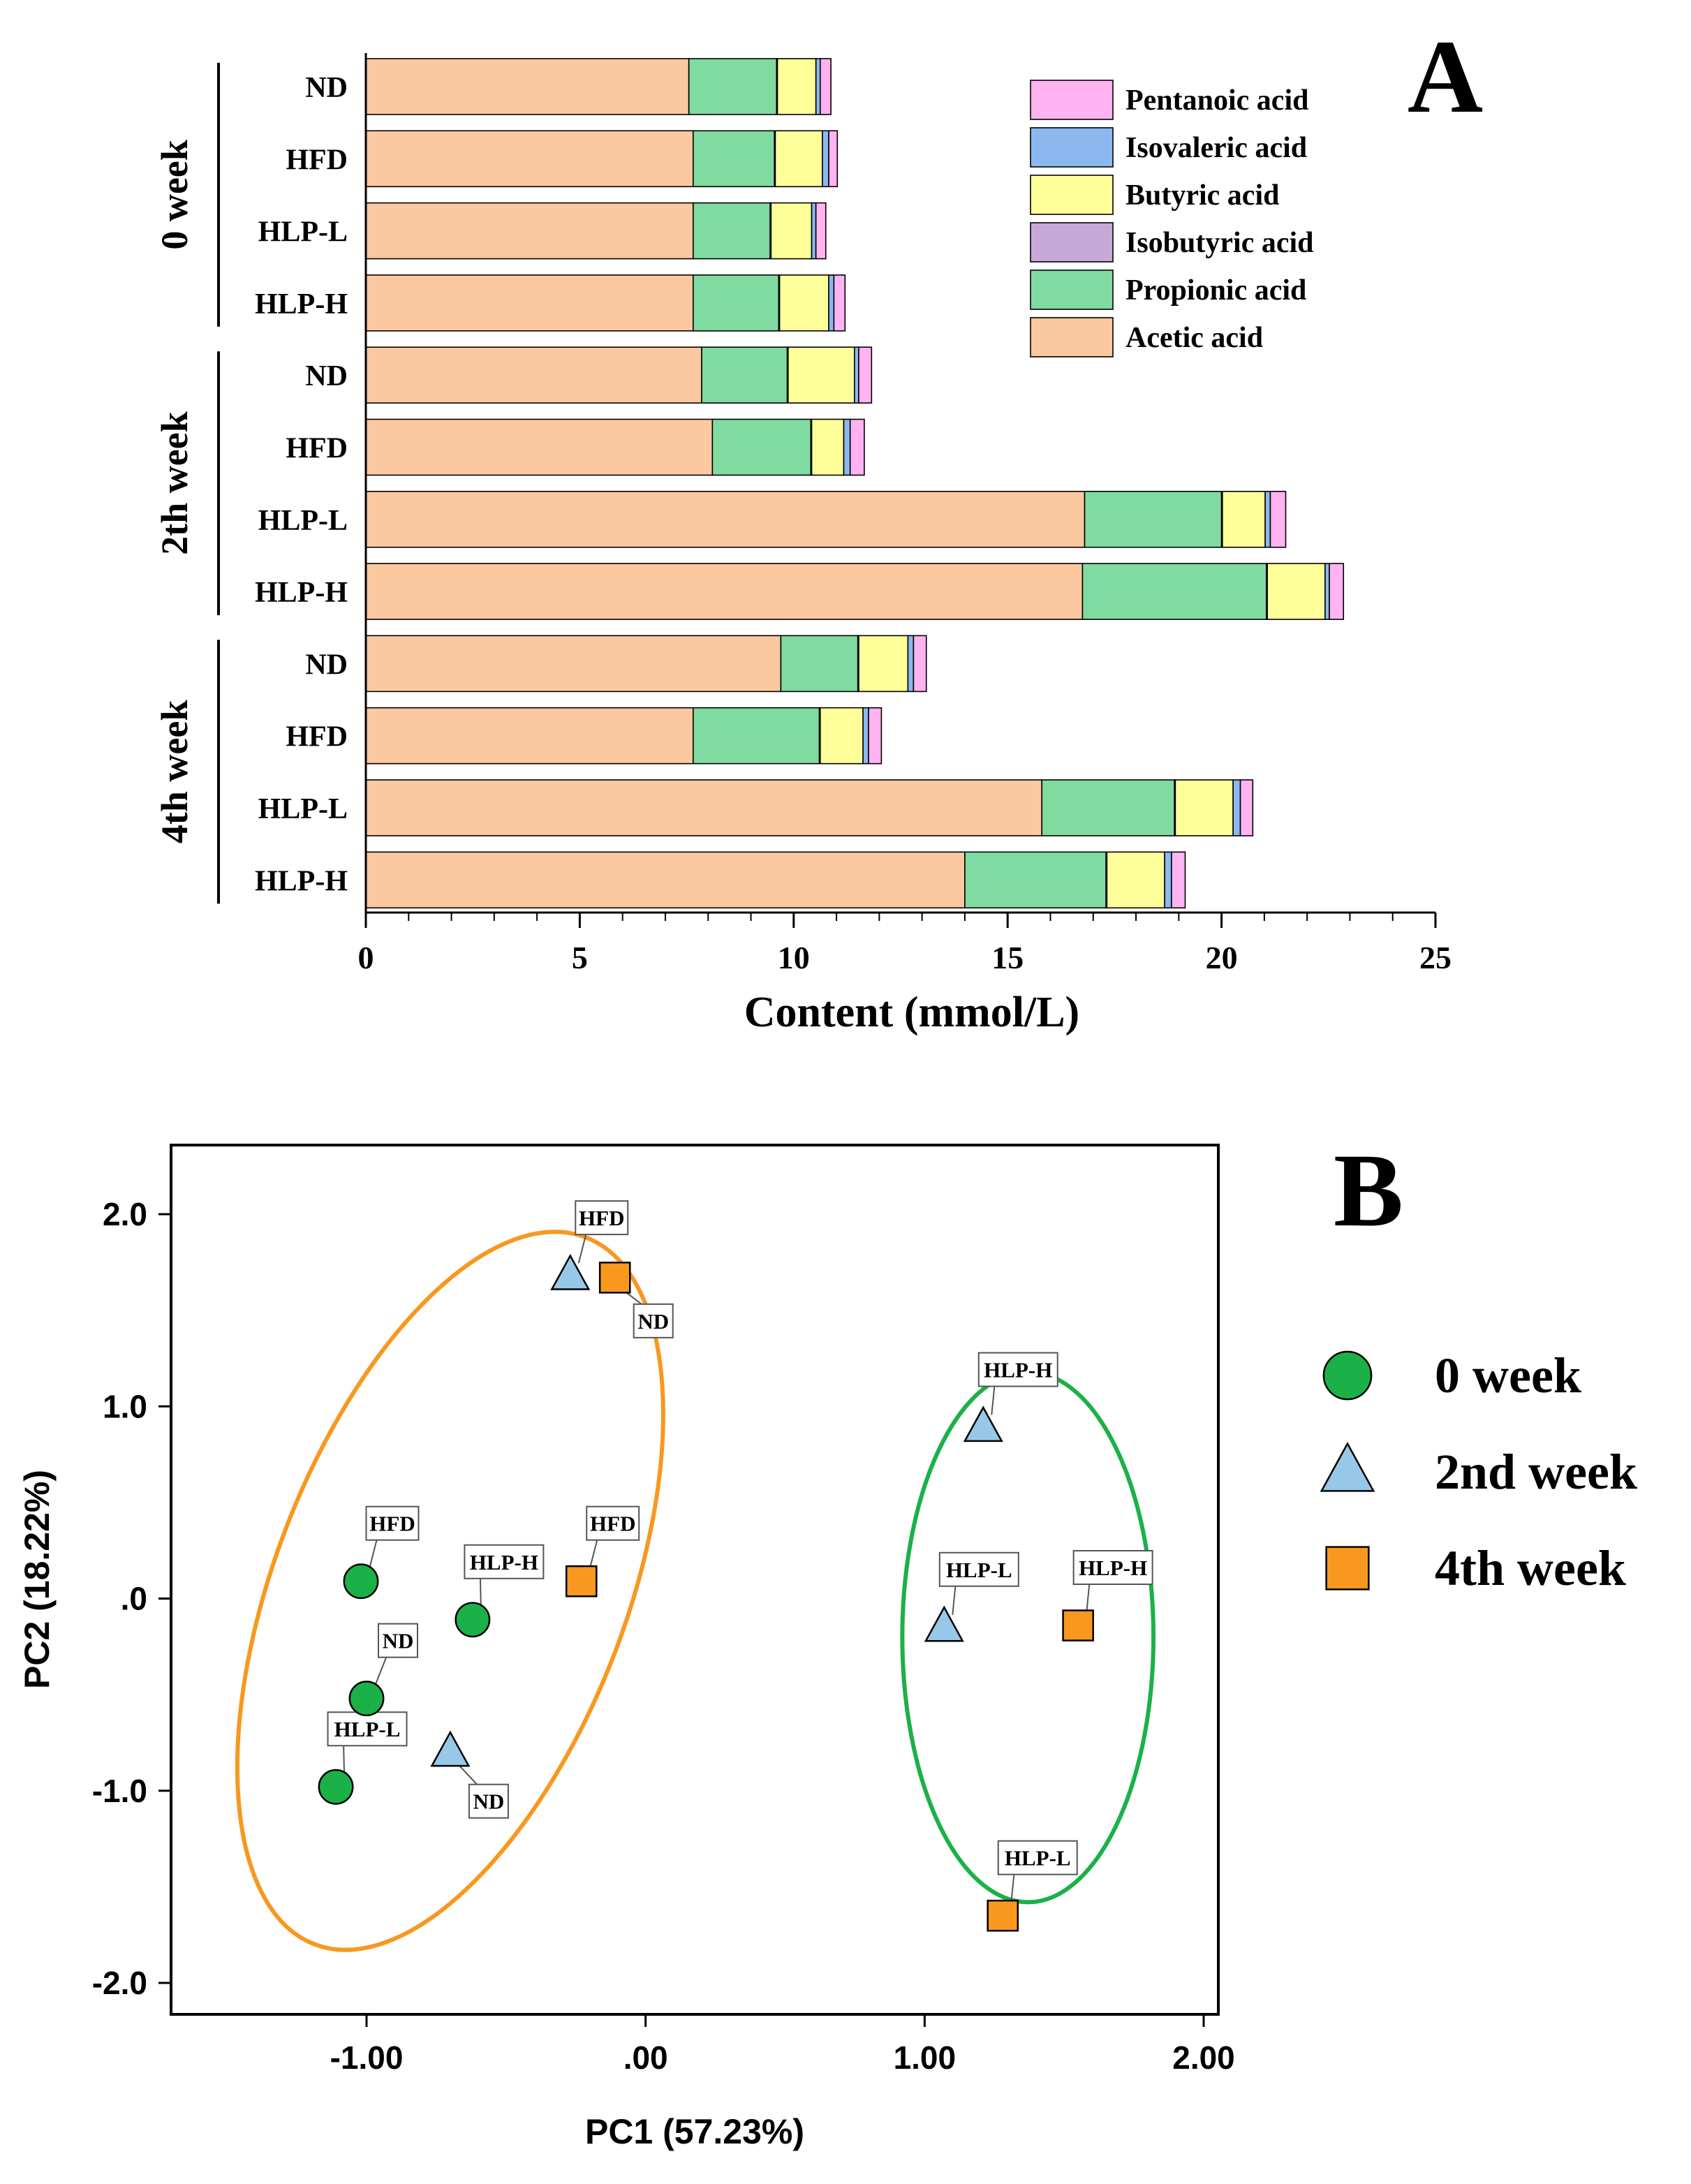 The height and width of the screenshot is (2184, 1691). What do you see at coordinates (1435, 957) in the screenshot?
I see `x-tick-label: 25` at bounding box center [1435, 957].